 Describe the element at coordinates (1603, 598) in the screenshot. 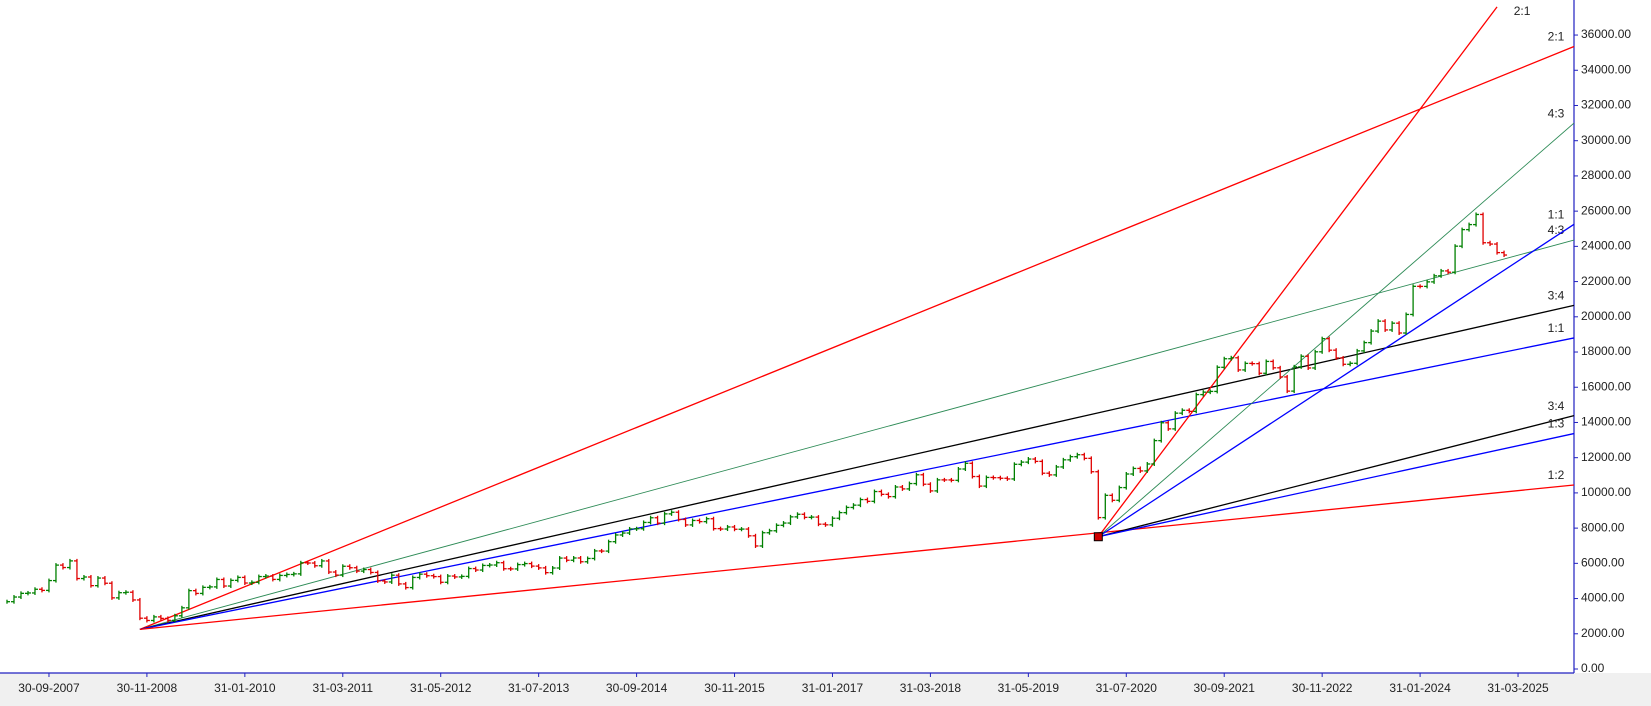

I see `y-tick-label: 4000.00` at that location.